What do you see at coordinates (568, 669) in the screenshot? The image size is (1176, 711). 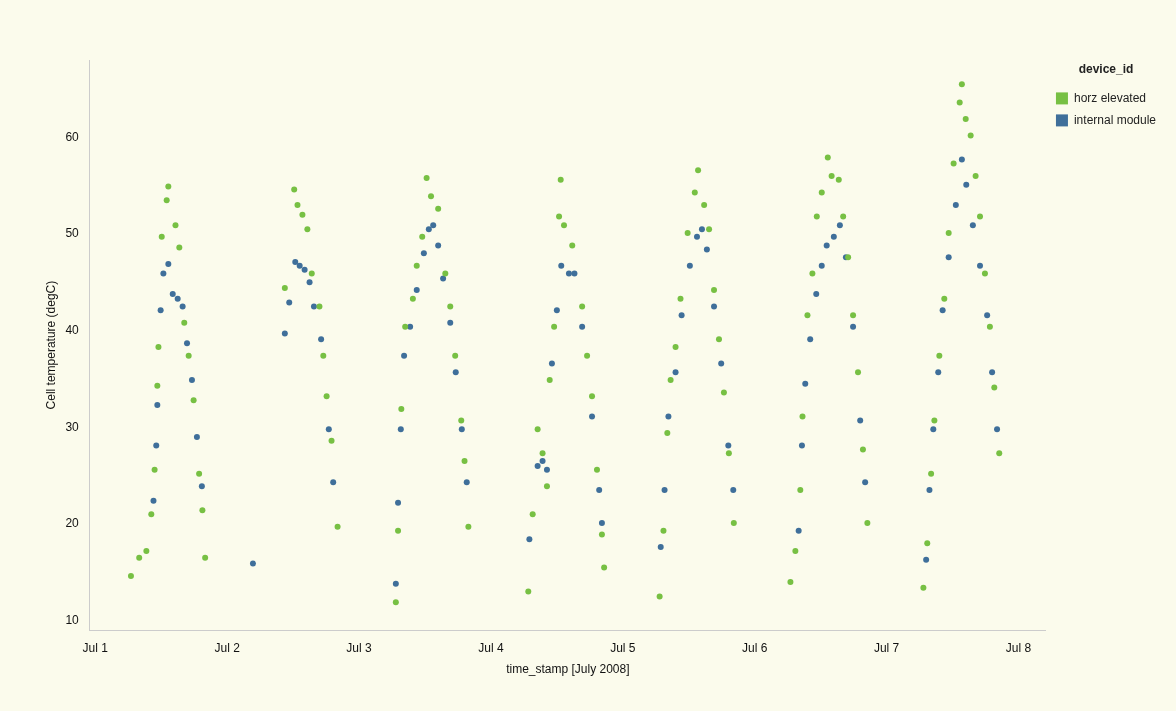 I see `x-axis-title: time_stamp [July 2008]` at bounding box center [568, 669].